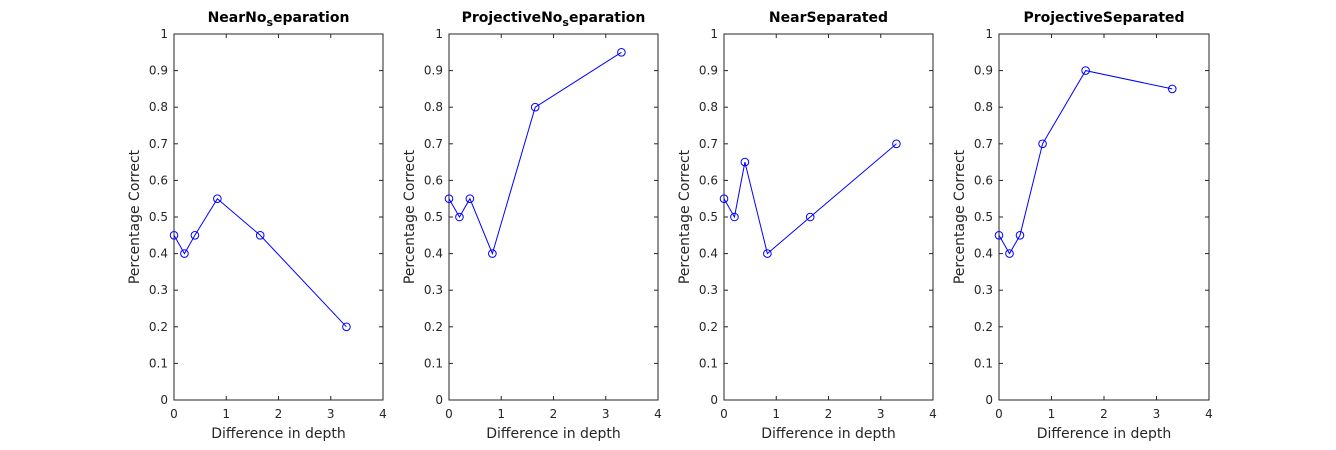 This screenshot has height=450, width=1336. What do you see at coordinates (158, 107) in the screenshot?
I see `y-tick-label: 0.8` at bounding box center [158, 107].